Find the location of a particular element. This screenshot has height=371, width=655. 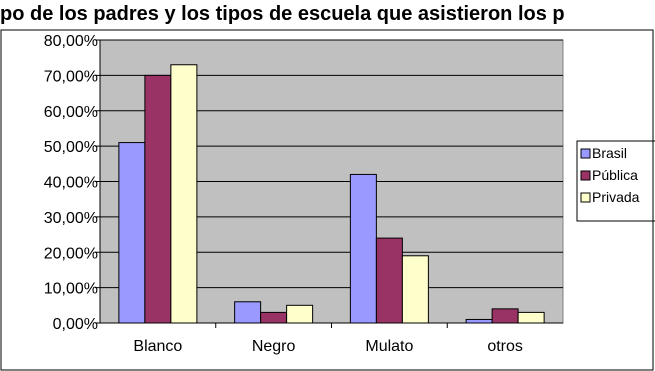

legend-swatch-pública is located at coordinates (585, 175).